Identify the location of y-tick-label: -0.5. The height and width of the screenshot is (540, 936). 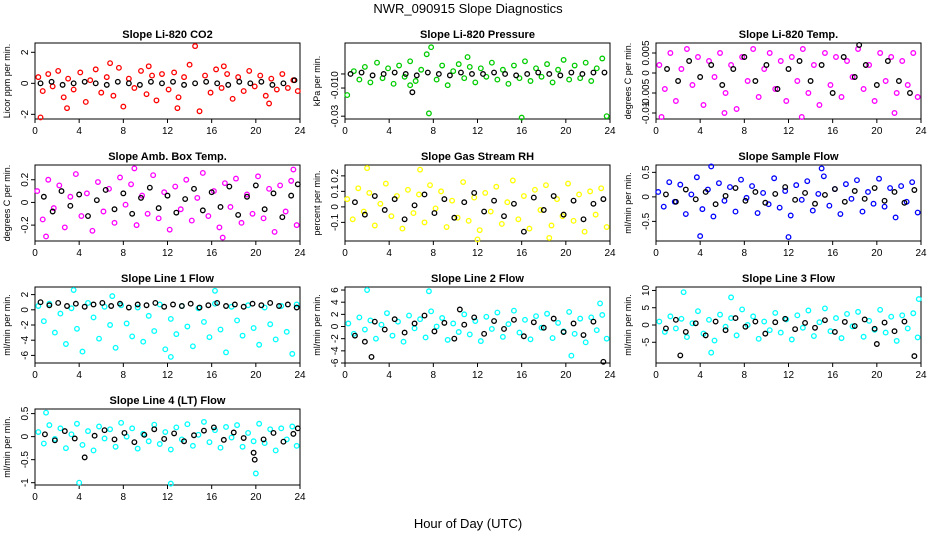
(25, 460).